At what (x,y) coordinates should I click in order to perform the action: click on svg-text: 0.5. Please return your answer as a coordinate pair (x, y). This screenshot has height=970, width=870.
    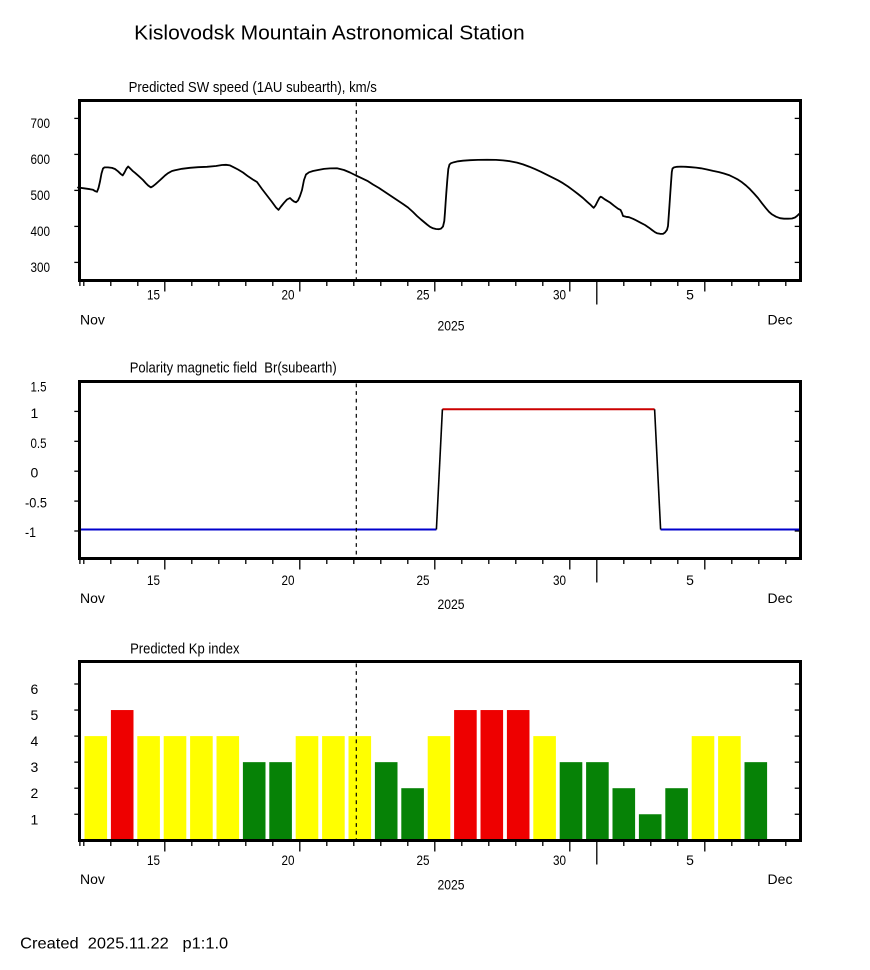
    Looking at the image, I should click on (39, 443).